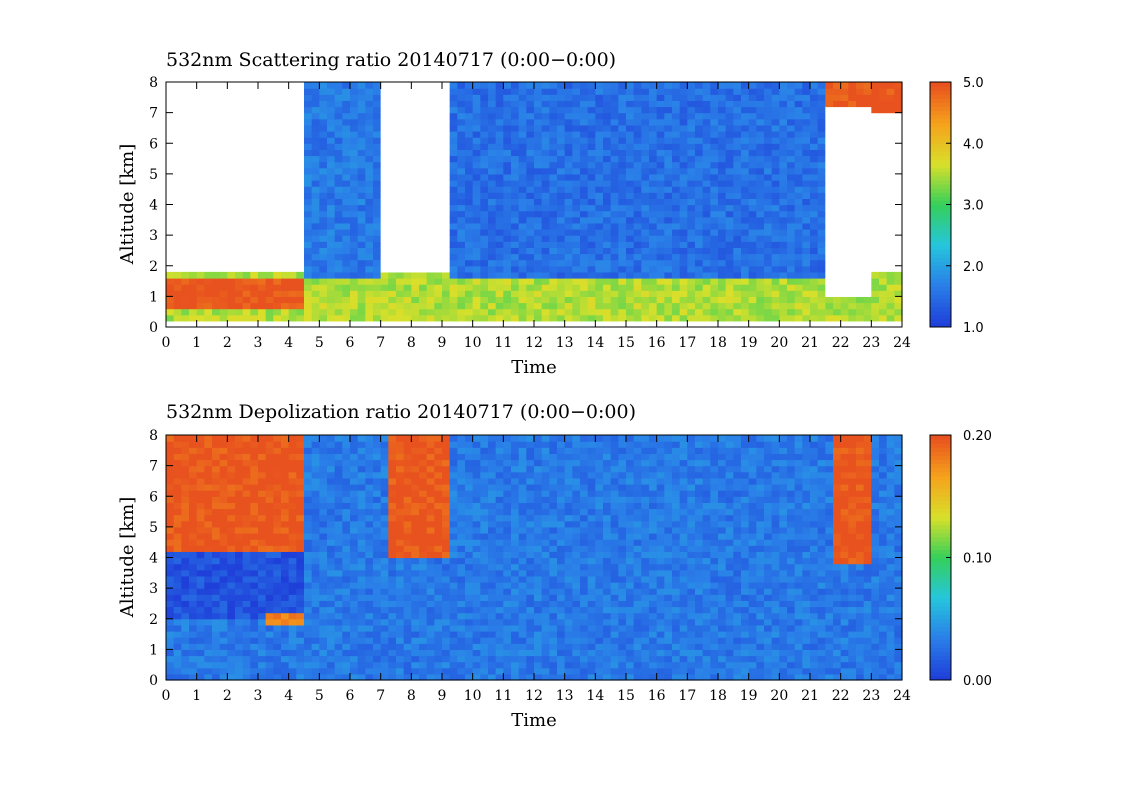 The width and height of the screenshot is (1123, 793). What do you see at coordinates (718, 343) in the screenshot?
I see `x-tick-label: 18` at bounding box center [718, 343].